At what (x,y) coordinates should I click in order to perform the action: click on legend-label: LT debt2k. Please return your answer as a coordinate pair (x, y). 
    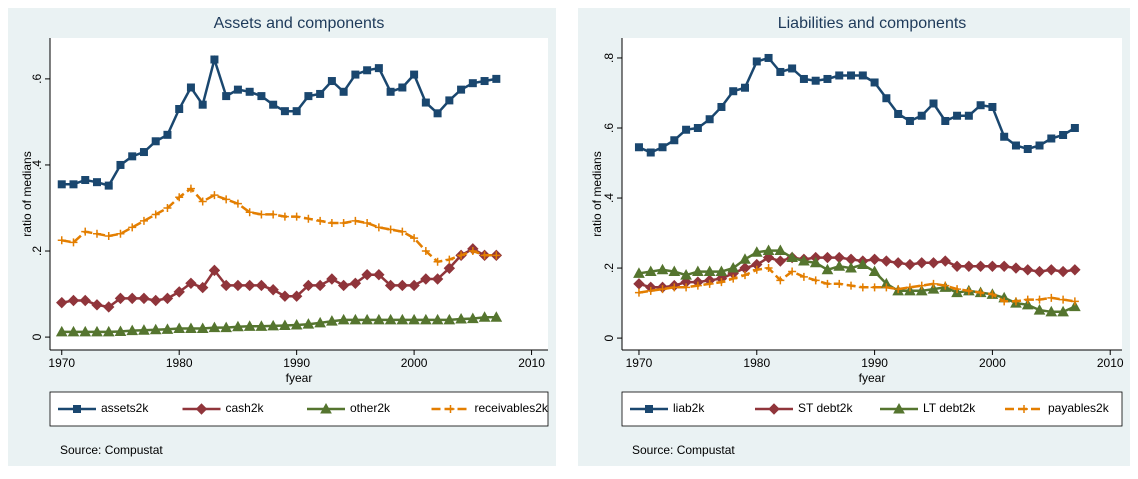
    Looking at the image, I should click on (949, 408).